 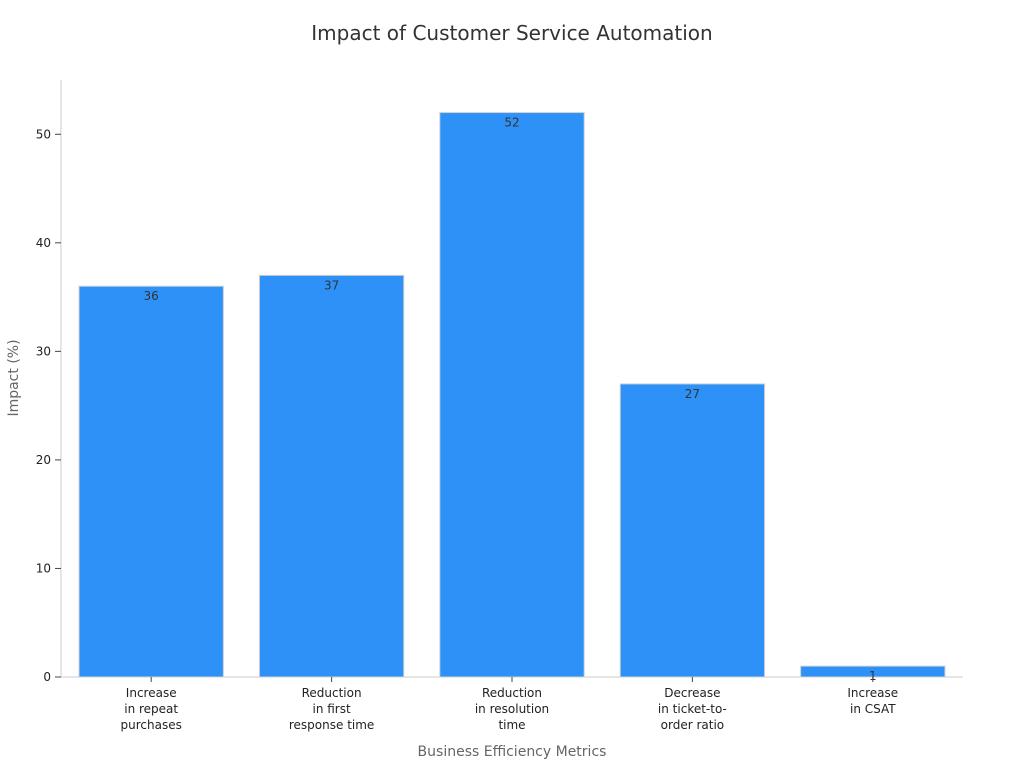 What do you see at coordinates (43, 460) in the screenshot?
I see `y-tick-label: 20` at bounding box center [43, 460].